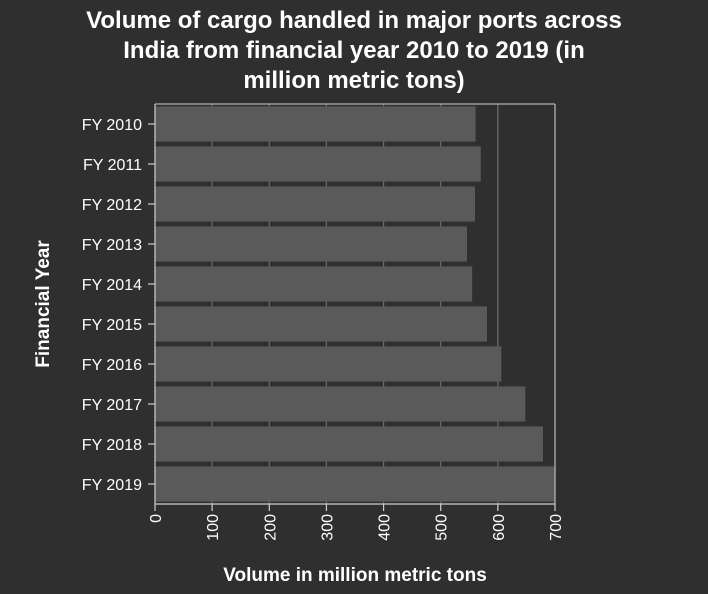  Describe the element at coordinates (356, 522) in the screenshot. I see `x-axis-ticks: 0 100 200 300 400 500 600 700` at that location.